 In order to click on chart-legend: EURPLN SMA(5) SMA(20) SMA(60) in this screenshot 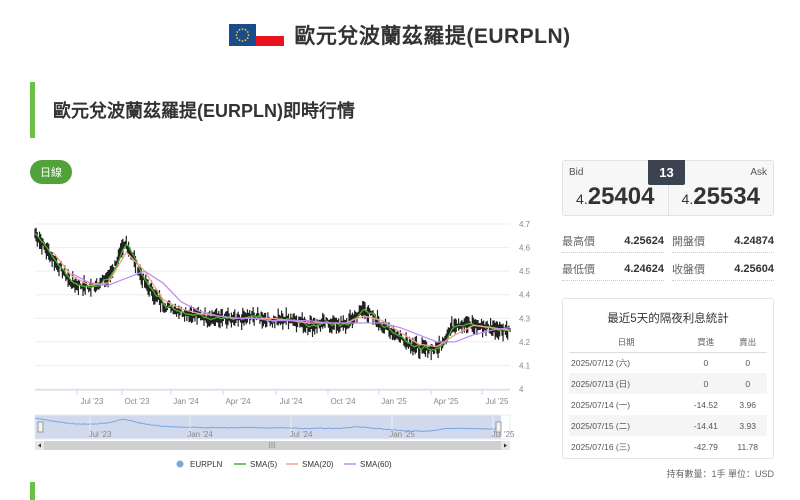, I will do `click(284, 464)`.